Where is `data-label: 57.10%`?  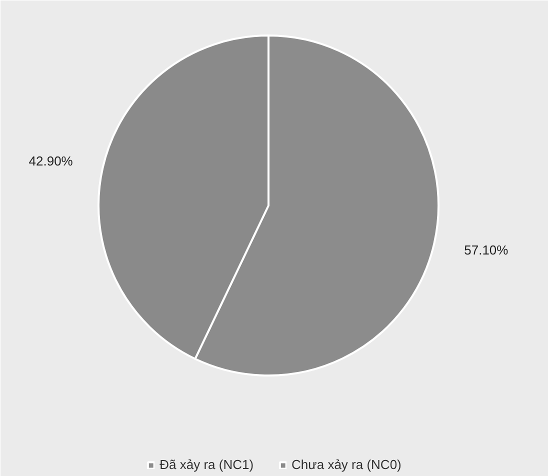 data-label: 57.10% is located at coordinates (486, 250).